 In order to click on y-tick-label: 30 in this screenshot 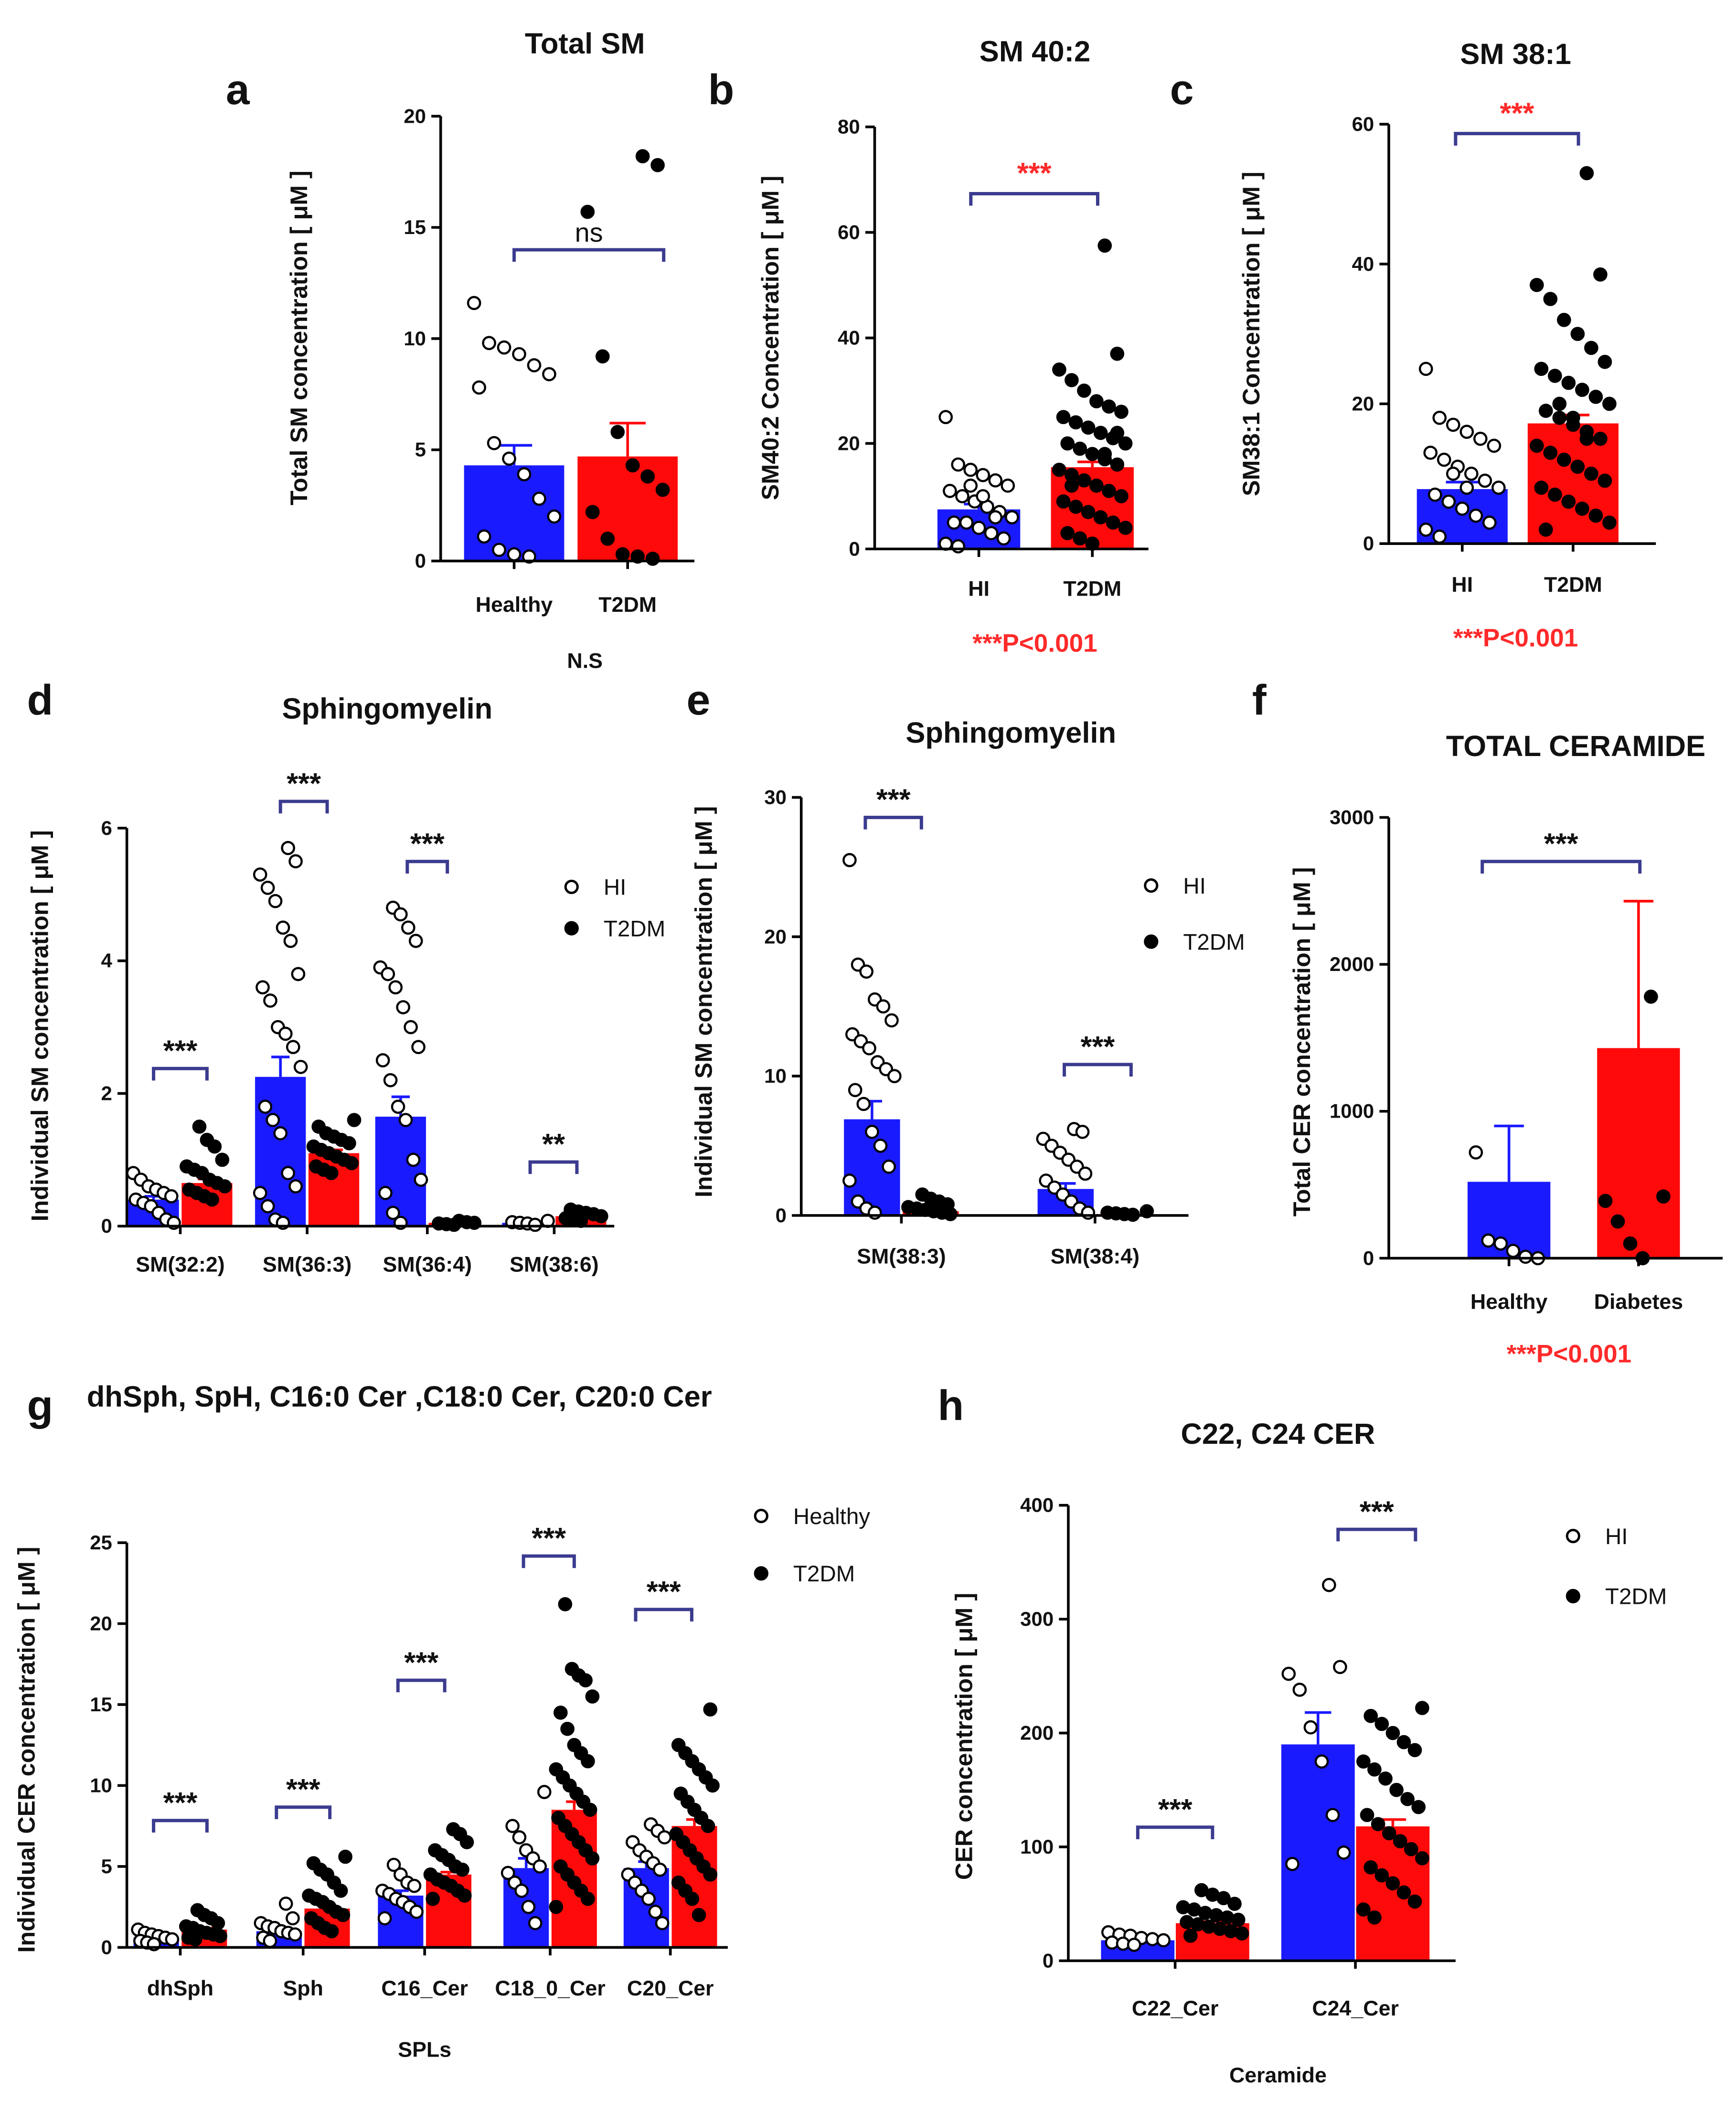, I will do `click(775, 797)`.